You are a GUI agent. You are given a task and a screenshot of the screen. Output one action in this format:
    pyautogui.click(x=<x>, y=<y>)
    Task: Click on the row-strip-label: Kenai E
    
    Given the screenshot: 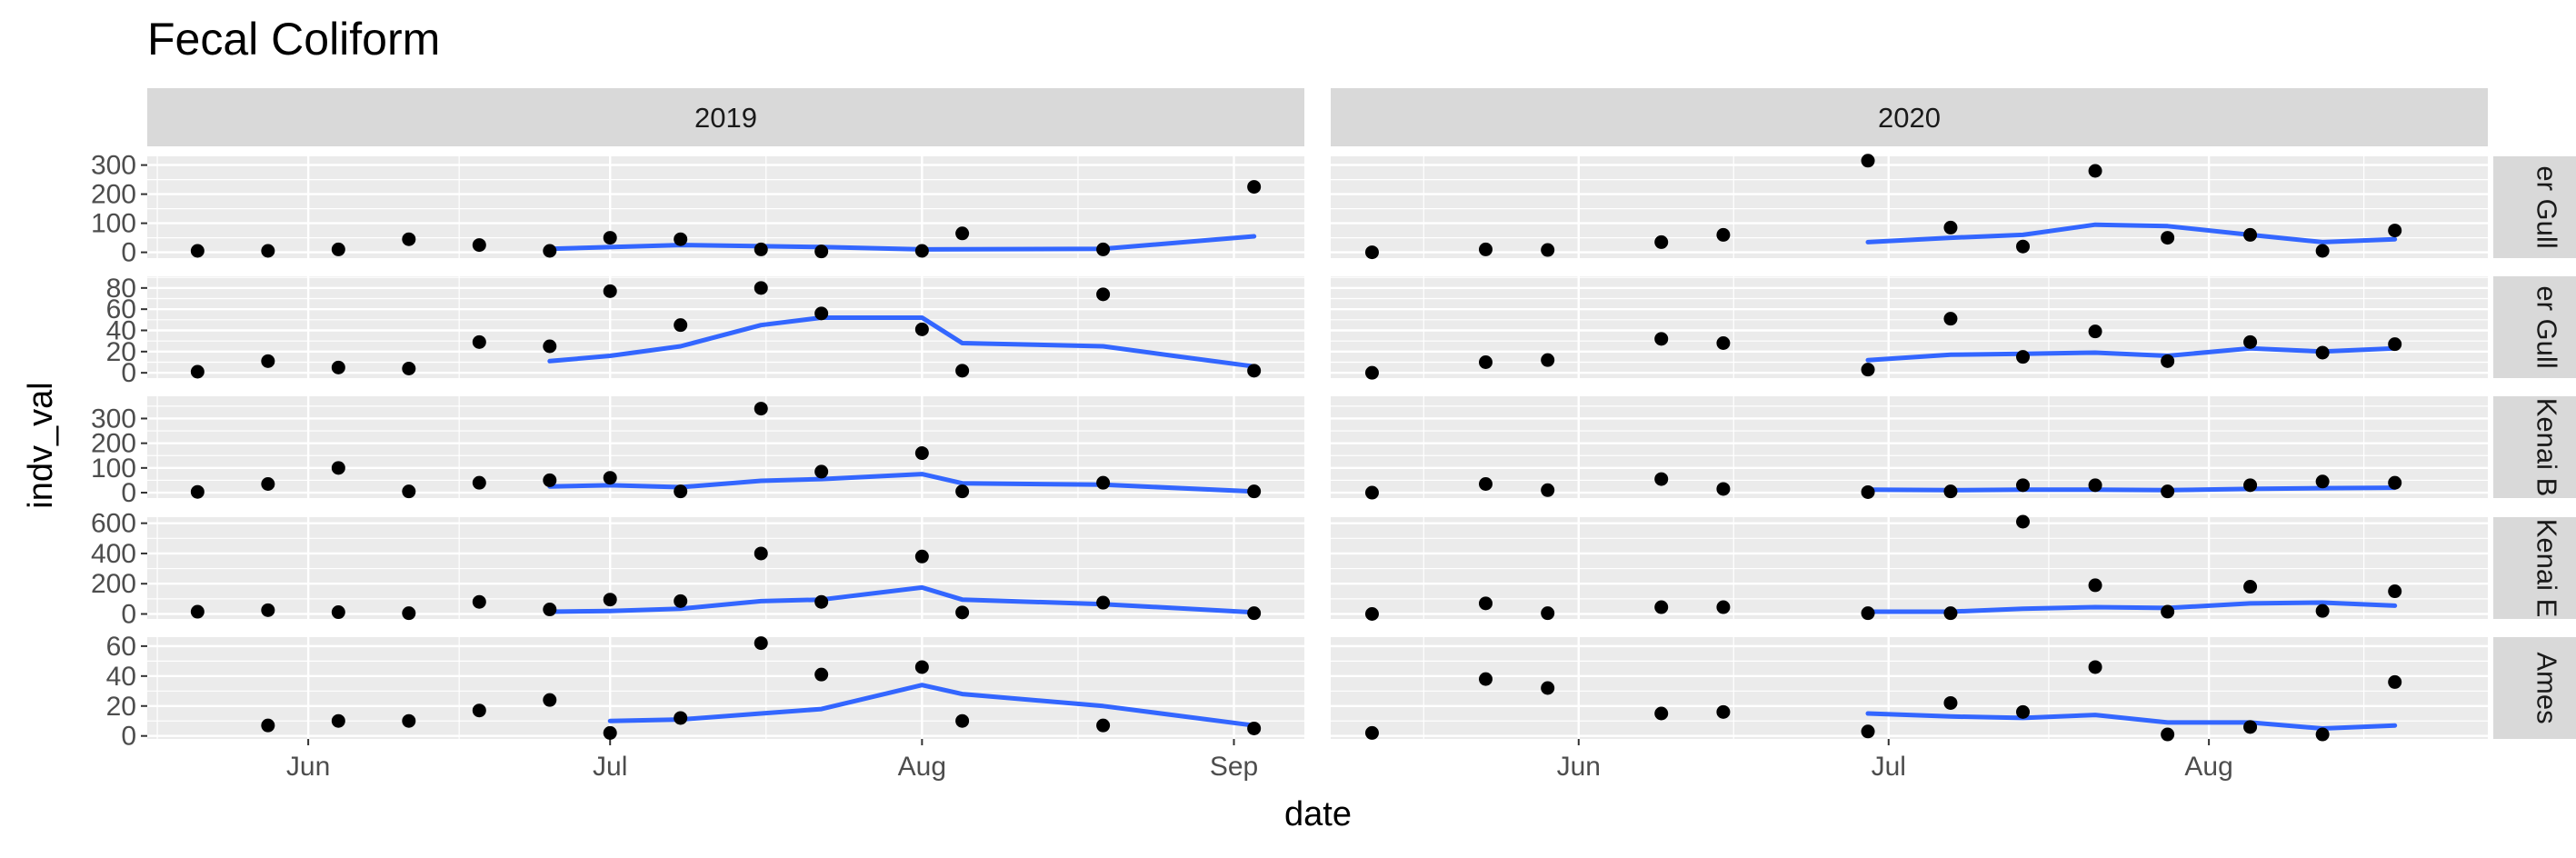 What is the action you would take?
    pyautogui.click(x=2547, y=569)
    